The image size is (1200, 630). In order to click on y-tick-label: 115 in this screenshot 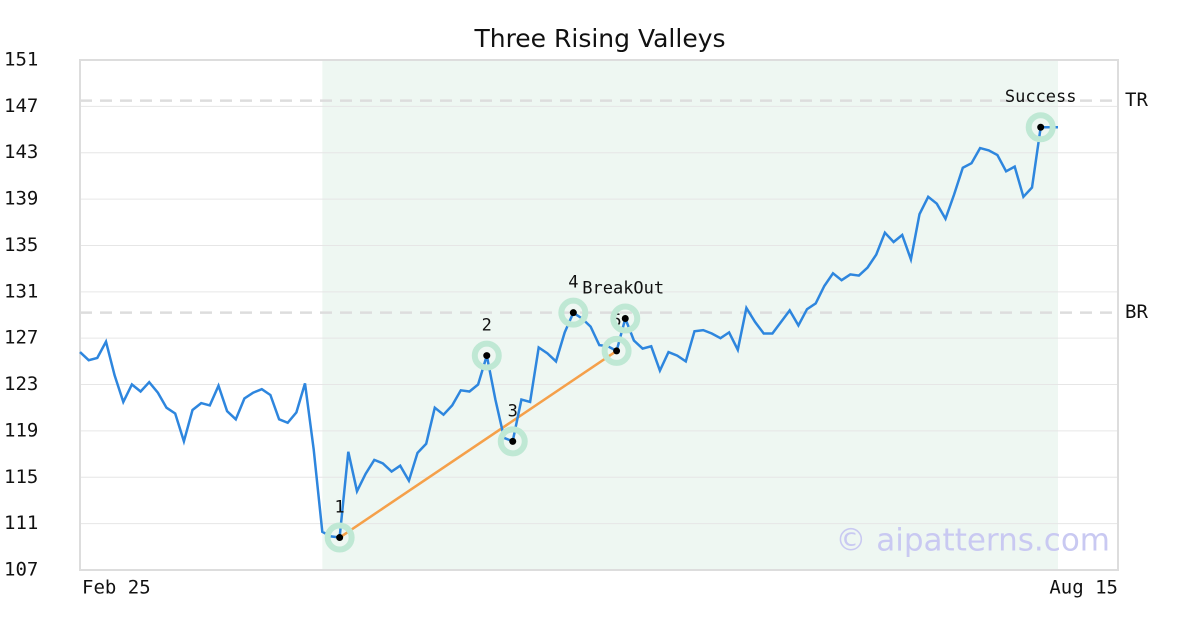, I will do `click(21, 477)`.